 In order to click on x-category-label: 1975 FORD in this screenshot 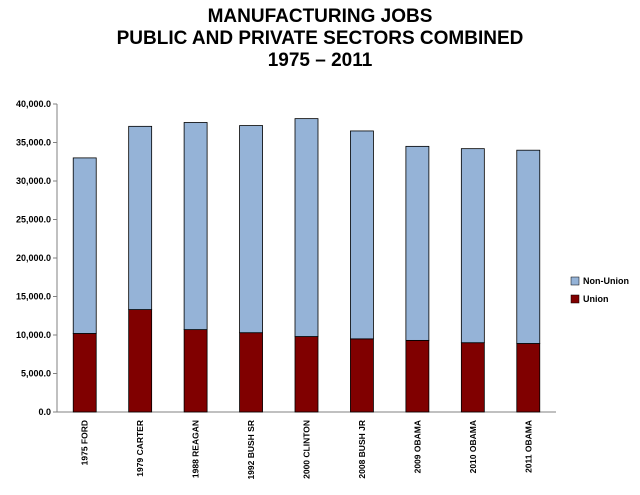, I will do `click(85, 442)`.